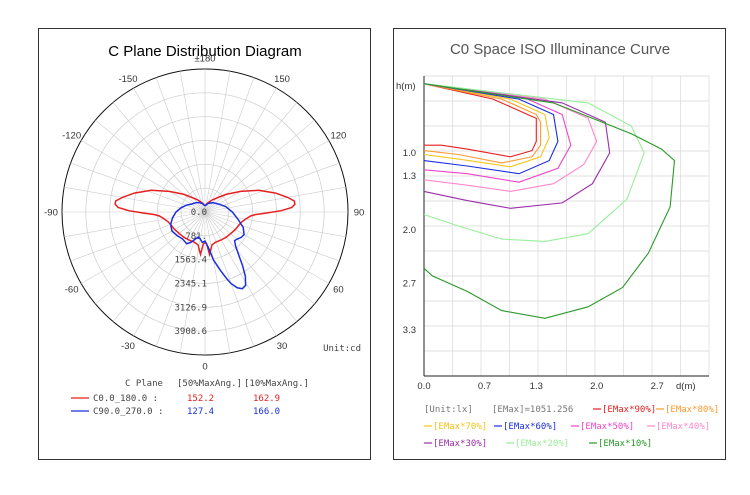 Image resolution: width=750 pixels, height=495 pixels. I want to click on legend-v10-c90: 166.0, so click(266, 412).